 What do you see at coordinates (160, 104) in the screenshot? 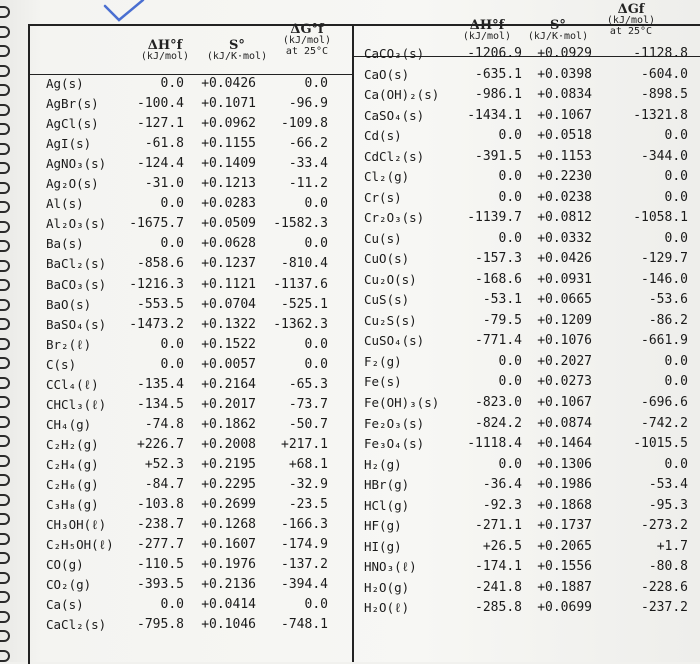
I see `enthalpy-value: -100.4` at bounding box center [160, 104].